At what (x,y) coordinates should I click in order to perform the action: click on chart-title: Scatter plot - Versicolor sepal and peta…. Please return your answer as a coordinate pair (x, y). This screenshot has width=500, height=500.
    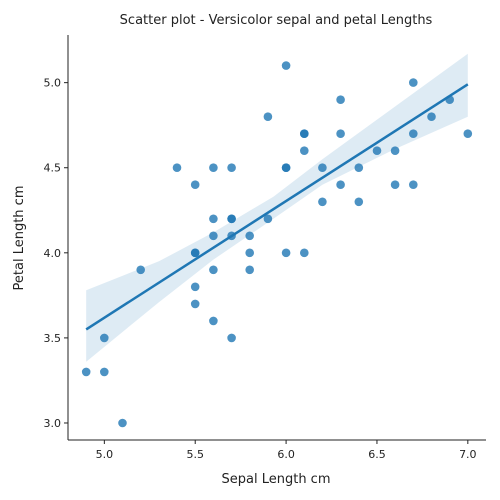
    Looking at the image, I should click on (276, 20).